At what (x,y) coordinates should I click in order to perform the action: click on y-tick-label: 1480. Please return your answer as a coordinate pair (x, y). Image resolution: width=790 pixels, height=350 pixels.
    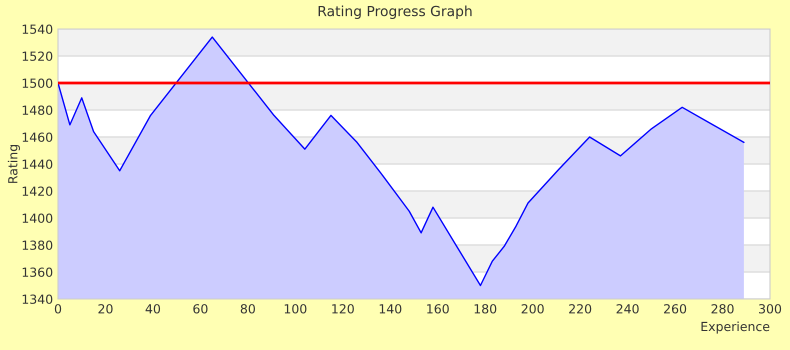
    Looking at the image, I should click on (37, 110).